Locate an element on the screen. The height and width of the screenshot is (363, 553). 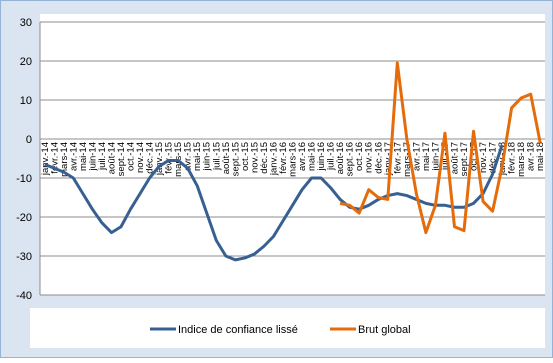
x-tick-label: mars-16 is located at coordinates (293, 159).